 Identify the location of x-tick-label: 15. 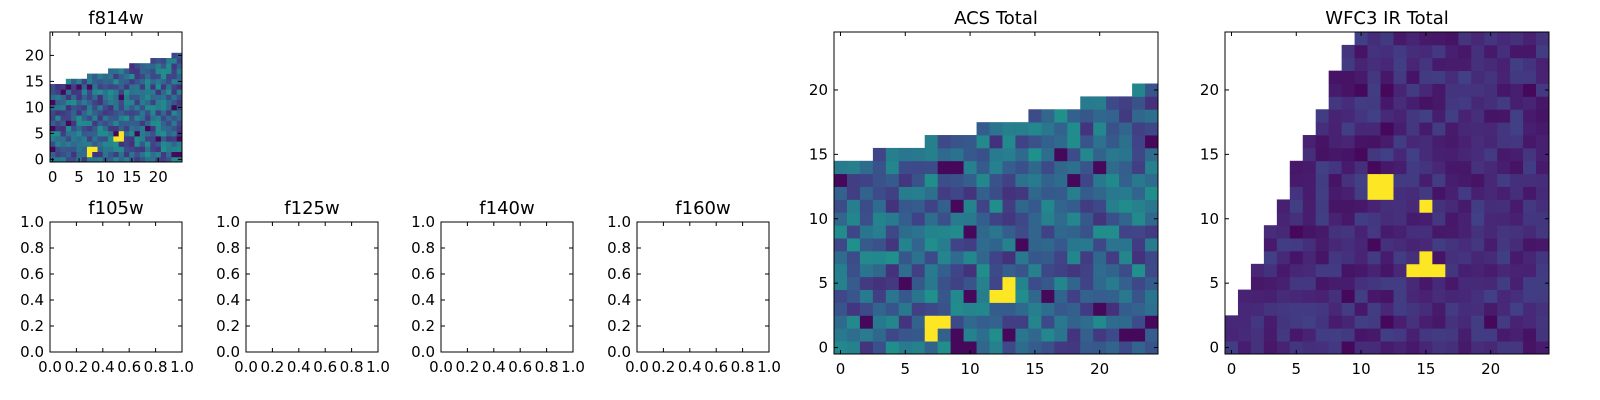
(1034, 369).